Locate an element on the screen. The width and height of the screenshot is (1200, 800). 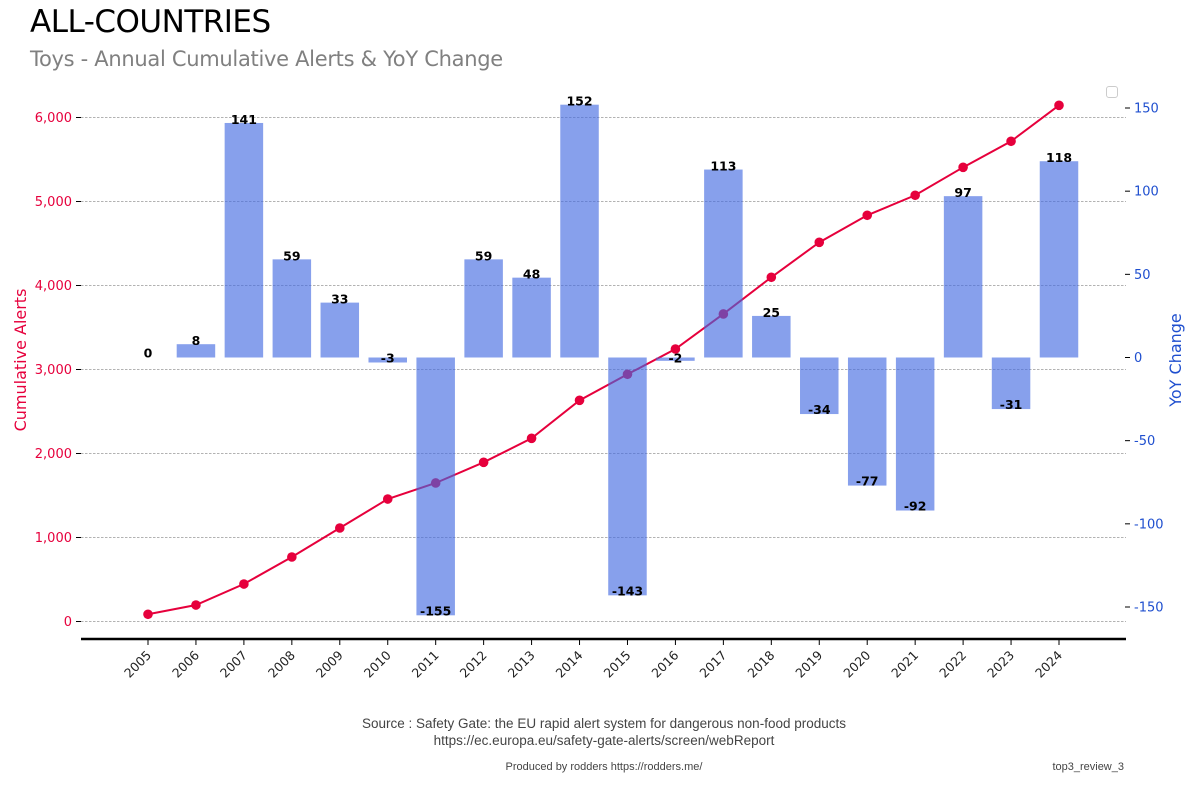
bar-label-2014: 152 is located at coordinates (579, 101).